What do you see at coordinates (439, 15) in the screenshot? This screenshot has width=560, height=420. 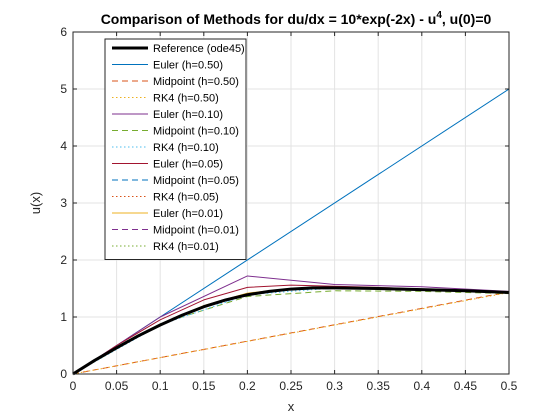 I see `chart-title-superscript: 4` at bounding box center [439, 15].